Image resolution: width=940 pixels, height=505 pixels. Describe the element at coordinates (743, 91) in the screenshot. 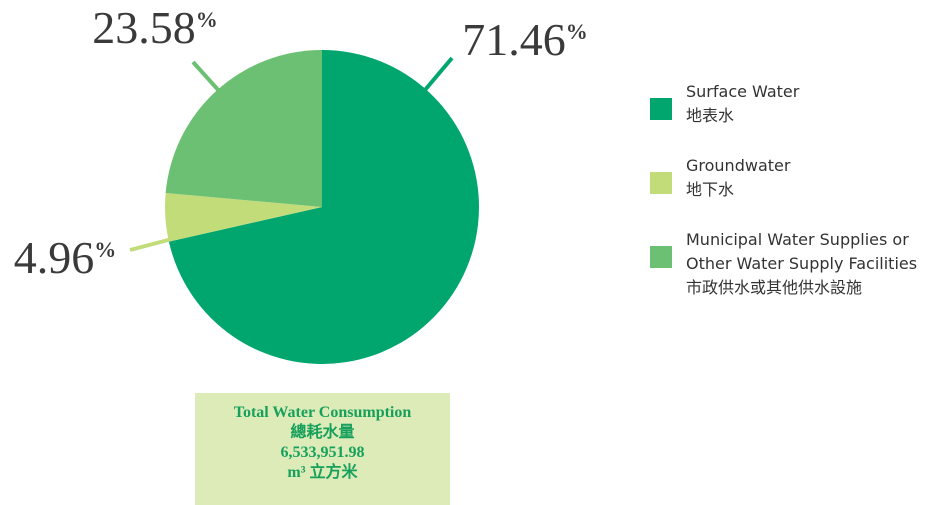

I see `legend-label: Surface Water` at that location.